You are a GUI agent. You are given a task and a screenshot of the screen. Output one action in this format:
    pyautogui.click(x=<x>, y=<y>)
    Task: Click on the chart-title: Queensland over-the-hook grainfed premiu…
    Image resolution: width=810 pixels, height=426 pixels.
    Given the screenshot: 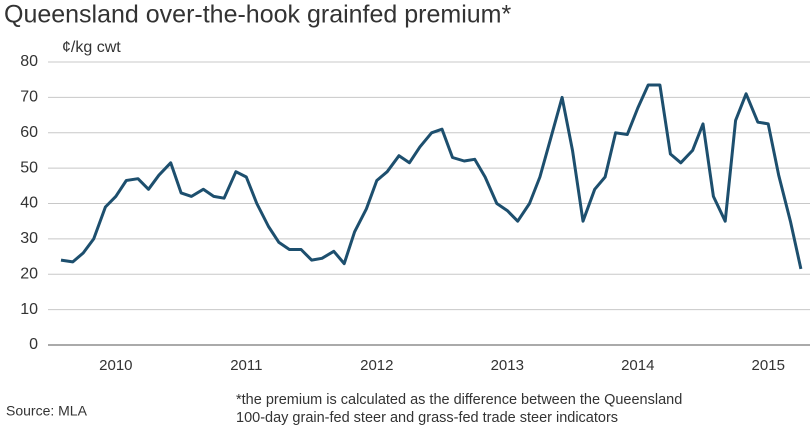 What is the action you would take?
    pyautogui.click(x=257, y=15)
    